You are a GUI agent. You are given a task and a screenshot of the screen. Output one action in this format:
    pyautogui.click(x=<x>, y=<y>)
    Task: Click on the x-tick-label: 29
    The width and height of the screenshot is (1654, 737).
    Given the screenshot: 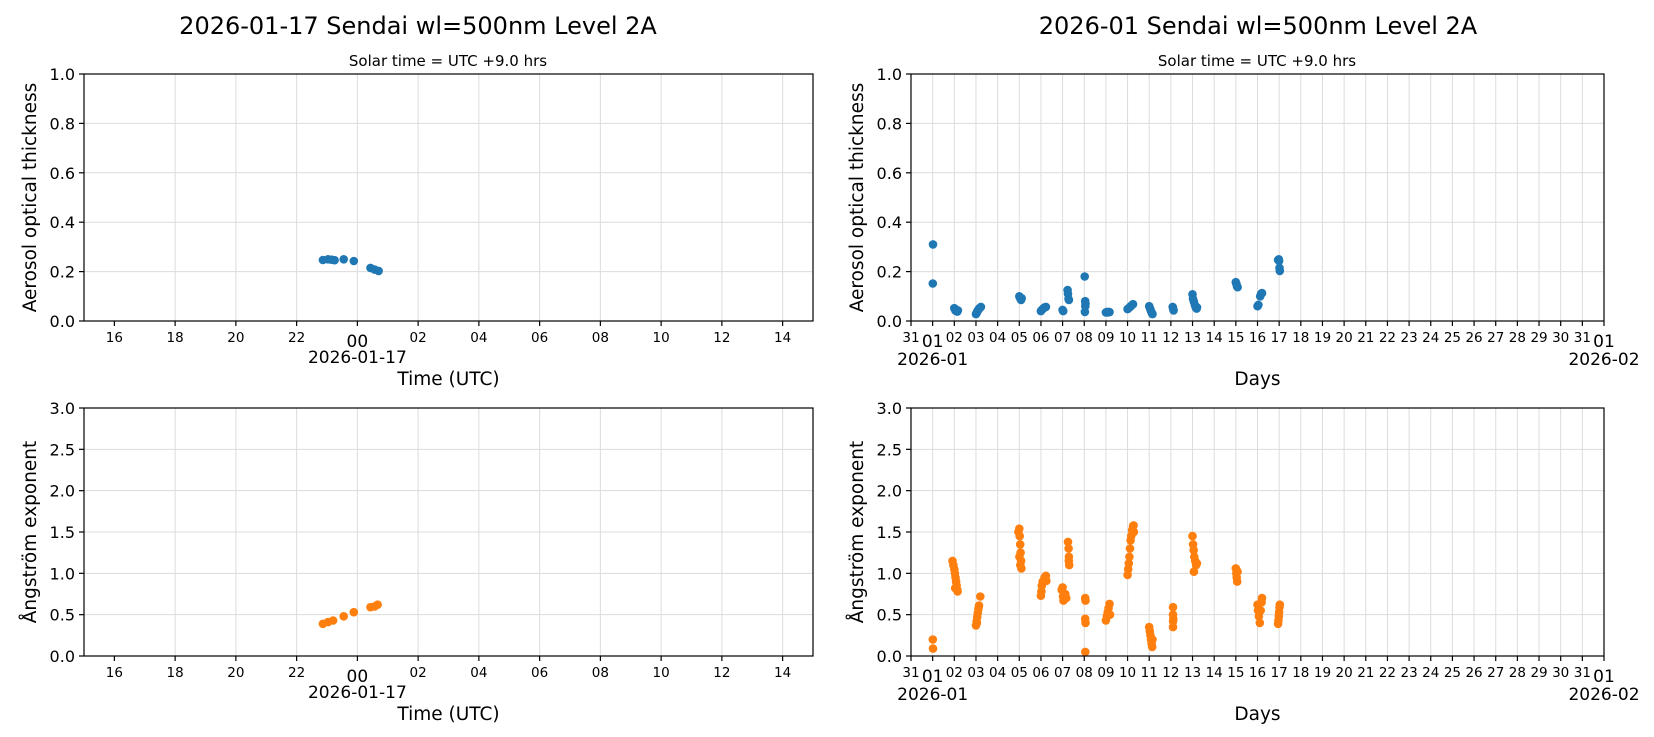 What is the action you would take?
    pyautogui.click(x=1538, y=673)
    